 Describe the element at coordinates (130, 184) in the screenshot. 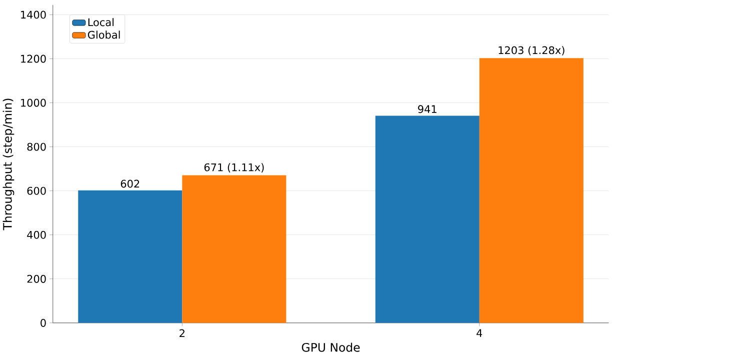

I see `data-label: 602` at that location.